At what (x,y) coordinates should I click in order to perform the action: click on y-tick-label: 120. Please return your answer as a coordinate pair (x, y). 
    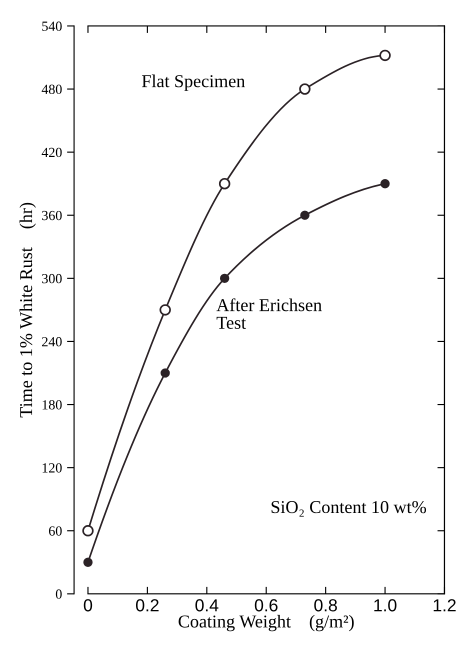
    Looking at the image, I should click on (52, 468).